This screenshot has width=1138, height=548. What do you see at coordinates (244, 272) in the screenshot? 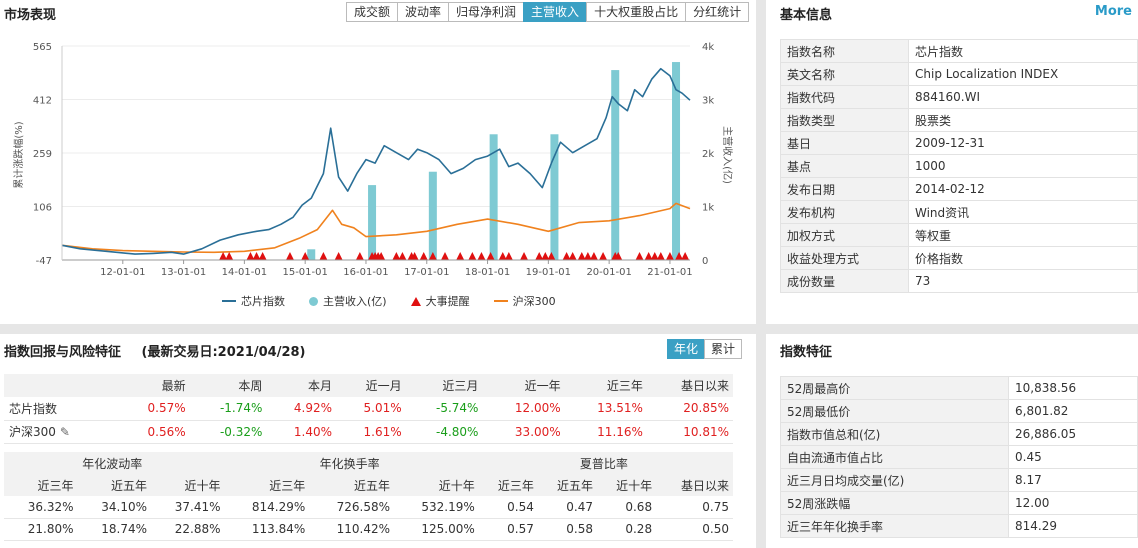
I see `x-tick-label: 14-01-01` at bounding box center [244, 272].